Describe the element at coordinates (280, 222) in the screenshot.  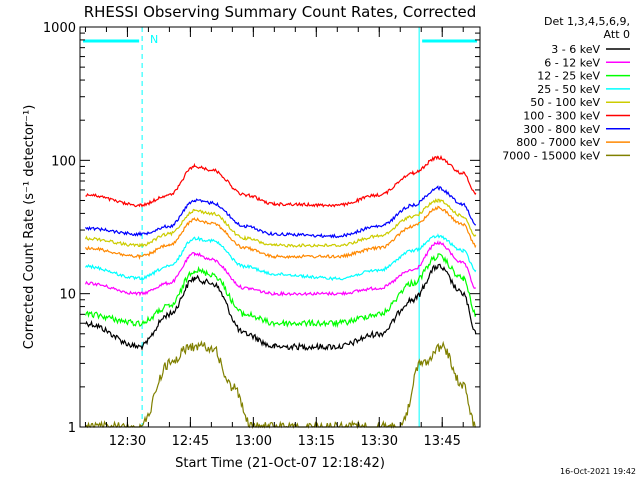
I see `series-line-50-100-kev` at that location.